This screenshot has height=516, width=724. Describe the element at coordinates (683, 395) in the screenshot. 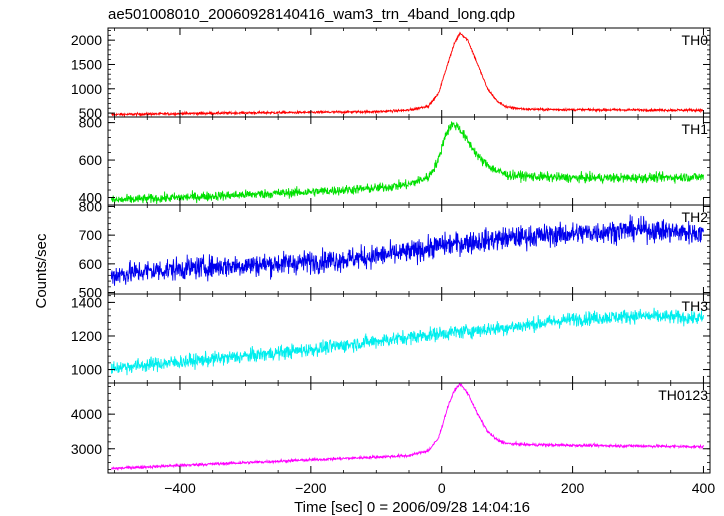

I see `panel-label-th0123: TH0123` at that location.